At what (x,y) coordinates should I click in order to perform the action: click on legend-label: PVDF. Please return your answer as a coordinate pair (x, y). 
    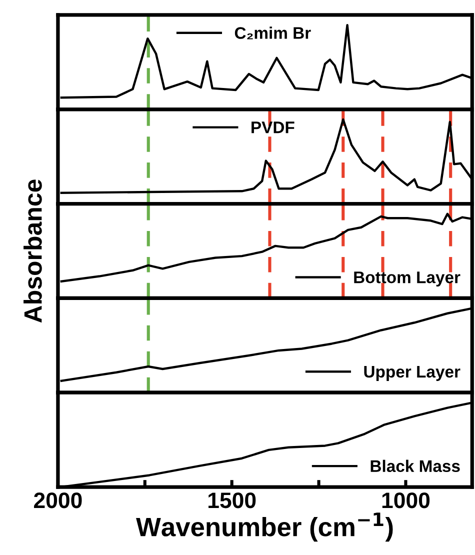
    Looking at the image, I should click on (273, 128).